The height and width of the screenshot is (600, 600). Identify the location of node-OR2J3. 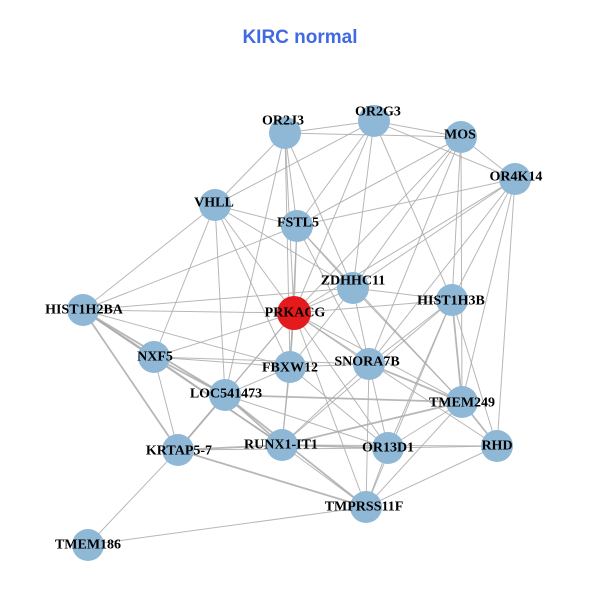
(285, 133).